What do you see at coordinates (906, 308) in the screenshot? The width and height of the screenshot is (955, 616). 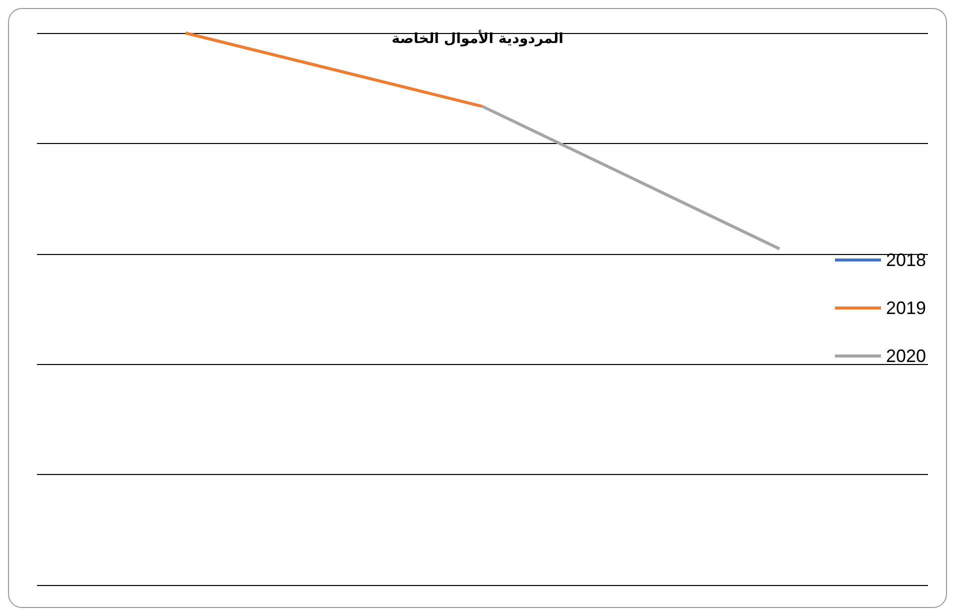 I see `legend-label: 2019` at bounding box center [906, 308].